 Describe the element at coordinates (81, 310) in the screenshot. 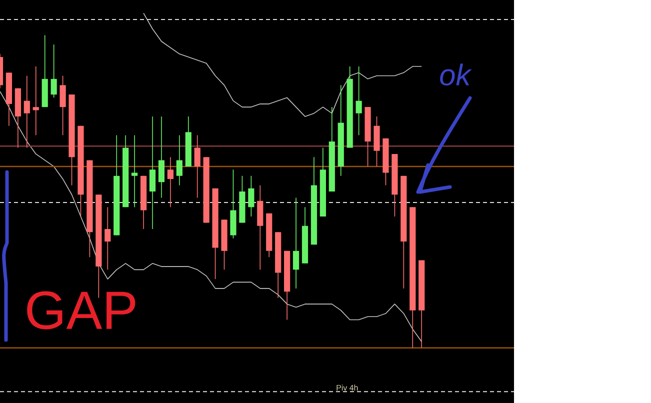

I see `annotation: GAP` at that location.